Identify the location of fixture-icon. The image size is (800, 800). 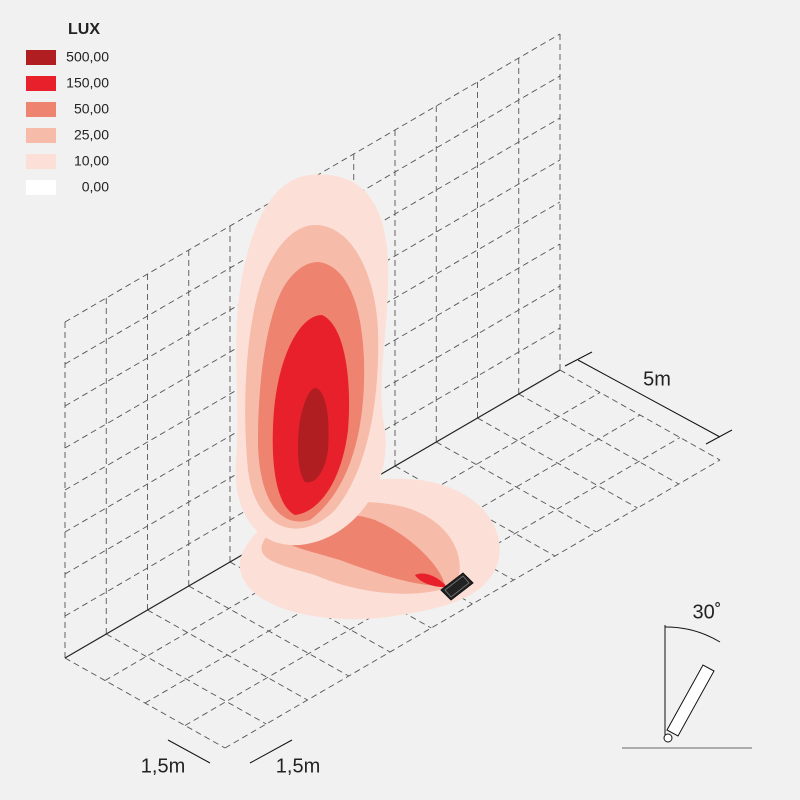
(690, 700).